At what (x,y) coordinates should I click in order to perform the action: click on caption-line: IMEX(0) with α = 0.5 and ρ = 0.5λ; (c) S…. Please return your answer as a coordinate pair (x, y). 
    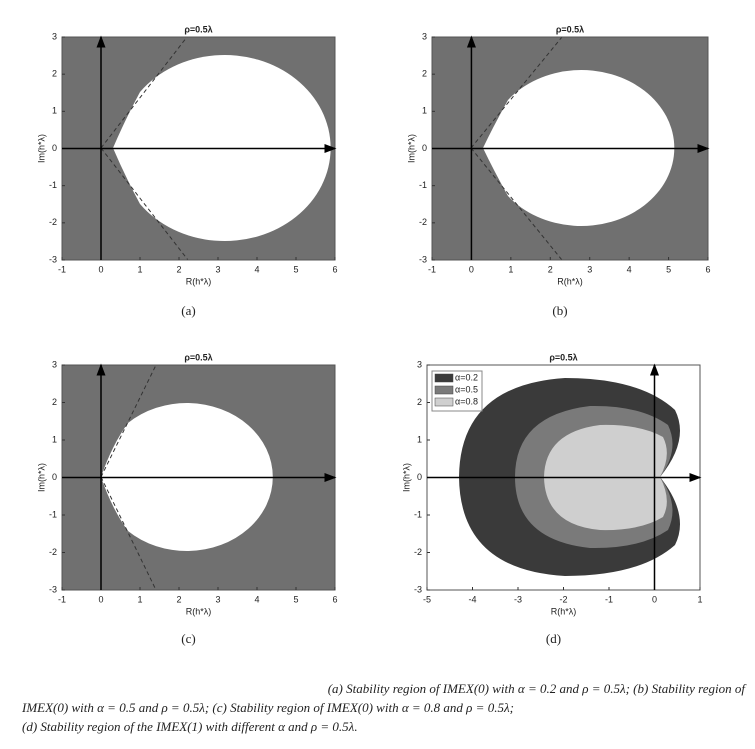
    Looking at the image, I should click on (267, 707).